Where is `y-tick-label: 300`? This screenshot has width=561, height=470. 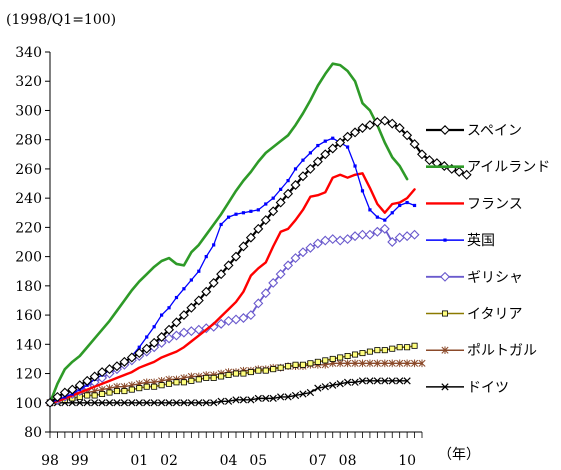 y-tick-label: 300 is located at coordinates (28, 111).